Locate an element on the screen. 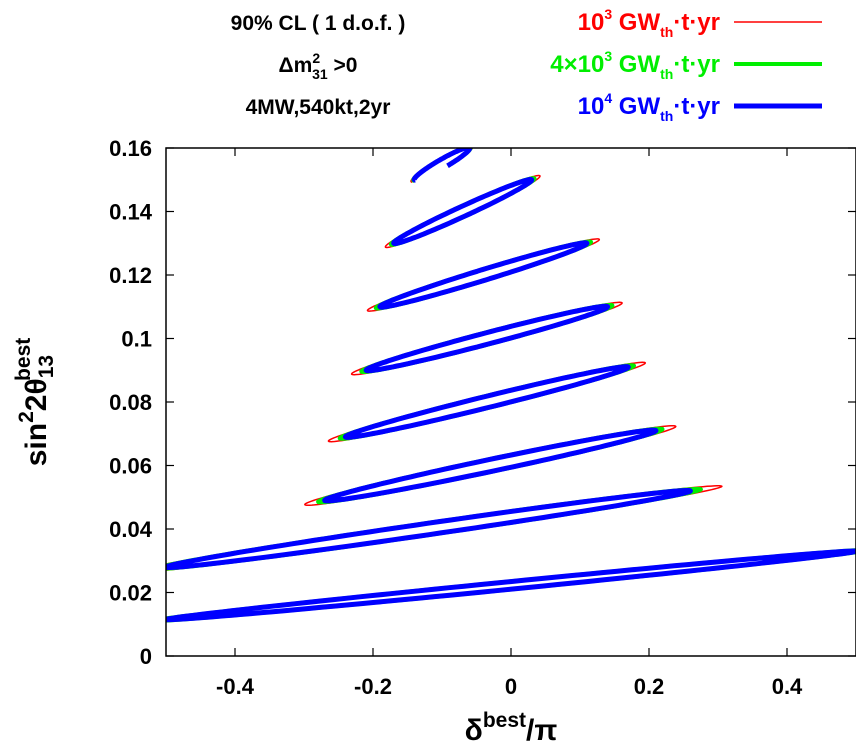  y-tick-label-7: 0.14 is located at coordinates (131, 212).